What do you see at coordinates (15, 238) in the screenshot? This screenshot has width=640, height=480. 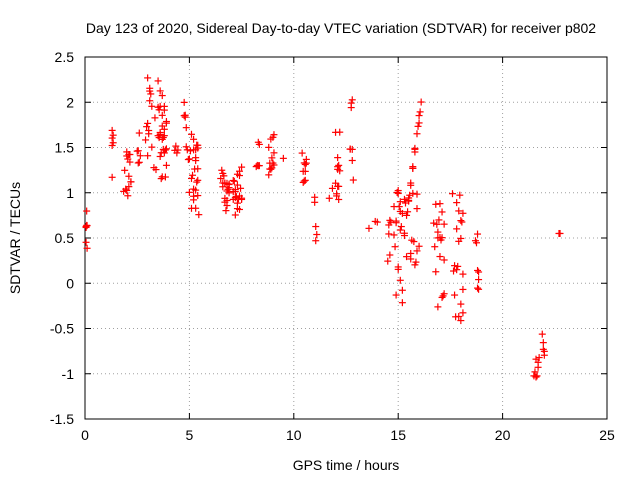 I see `y-axis-title: SDTVAR / TECUs` at bounding box center [15, 238].